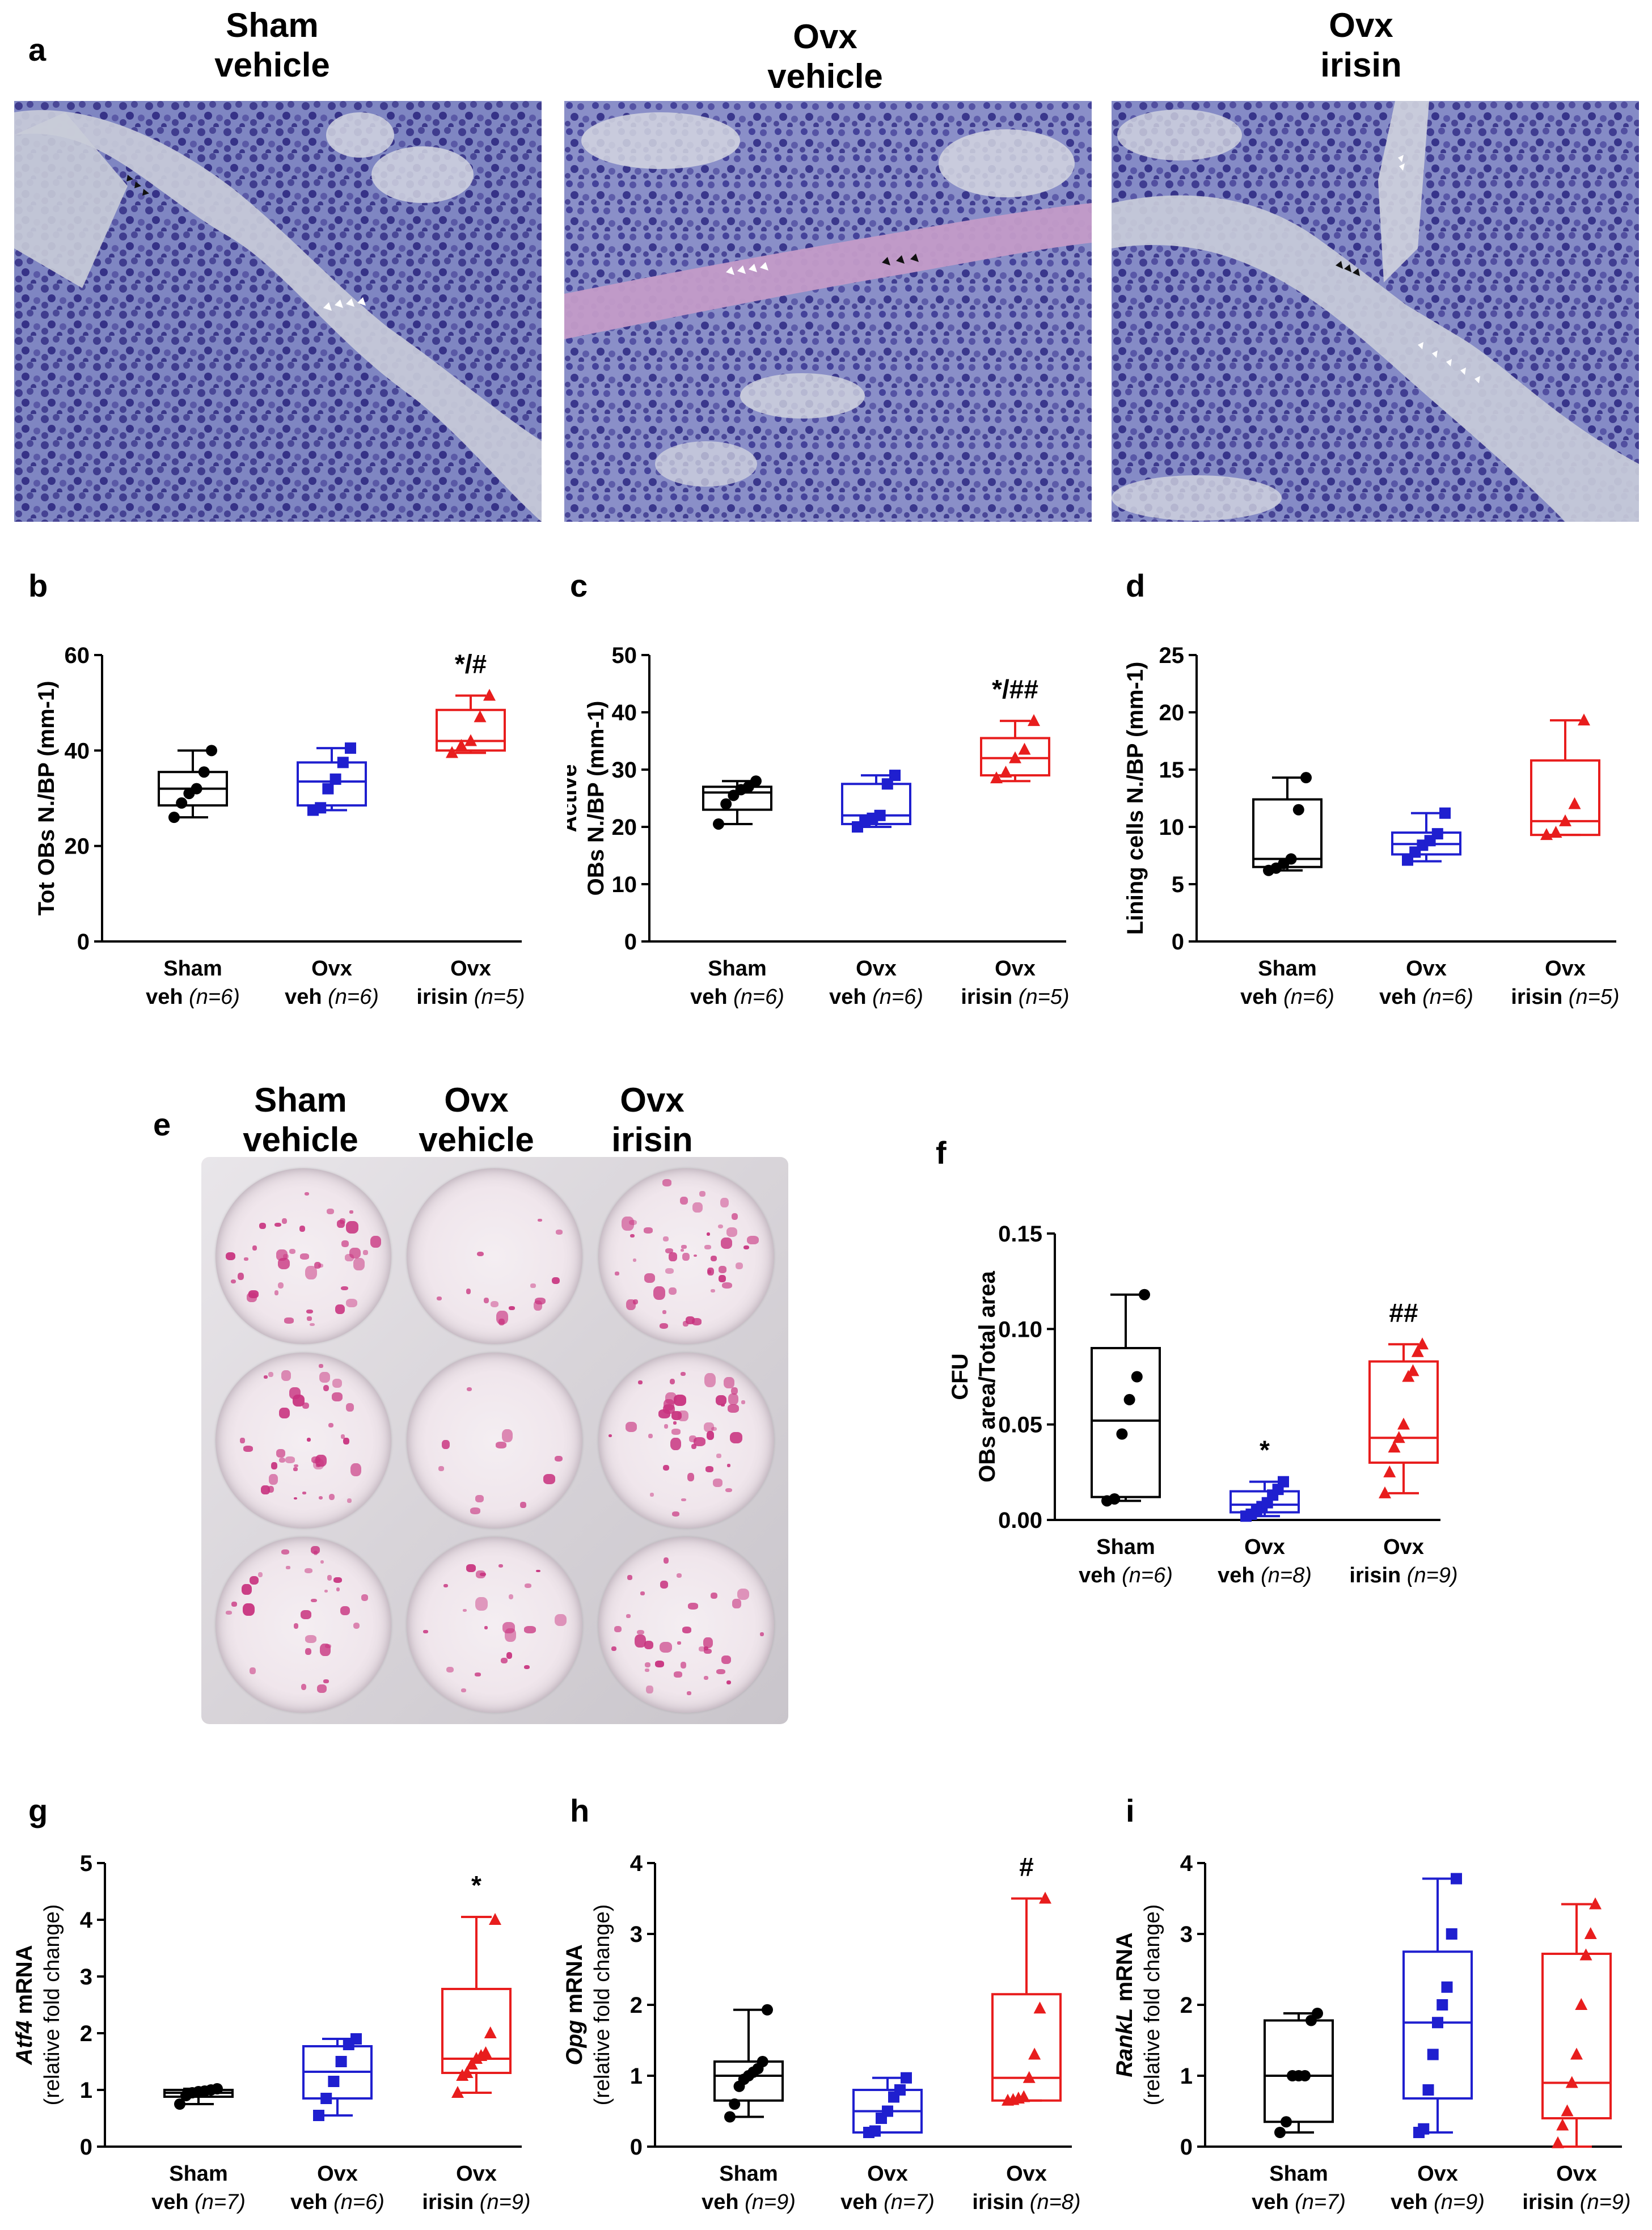  Describe the element at coordinates (1135, 798) in the screenshot. I see `y-axis-label: Lining cells N./BP (mm-1)` at that location.